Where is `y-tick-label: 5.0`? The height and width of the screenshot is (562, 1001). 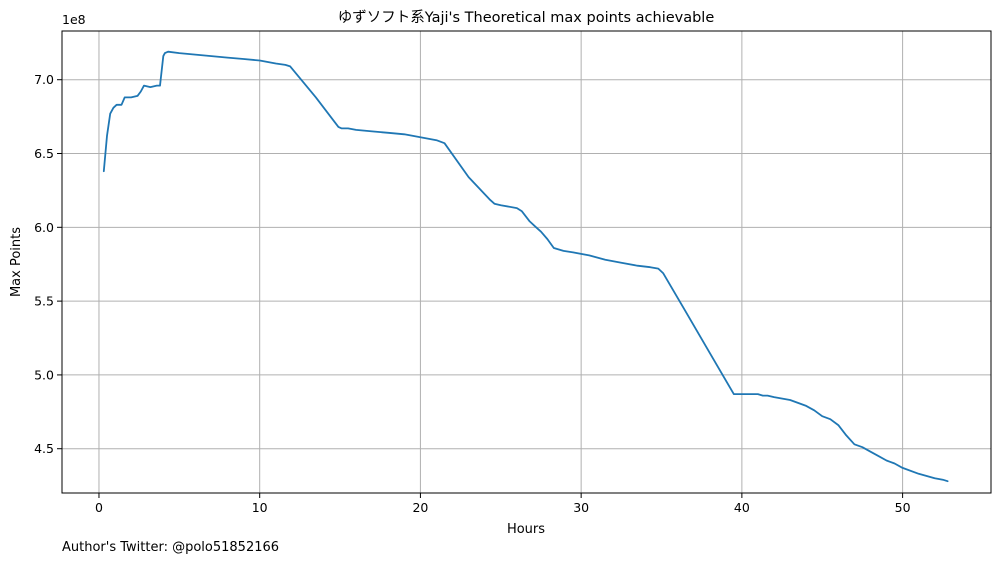
y-tick-label: 5.0 is located at coordinates (44, 374).